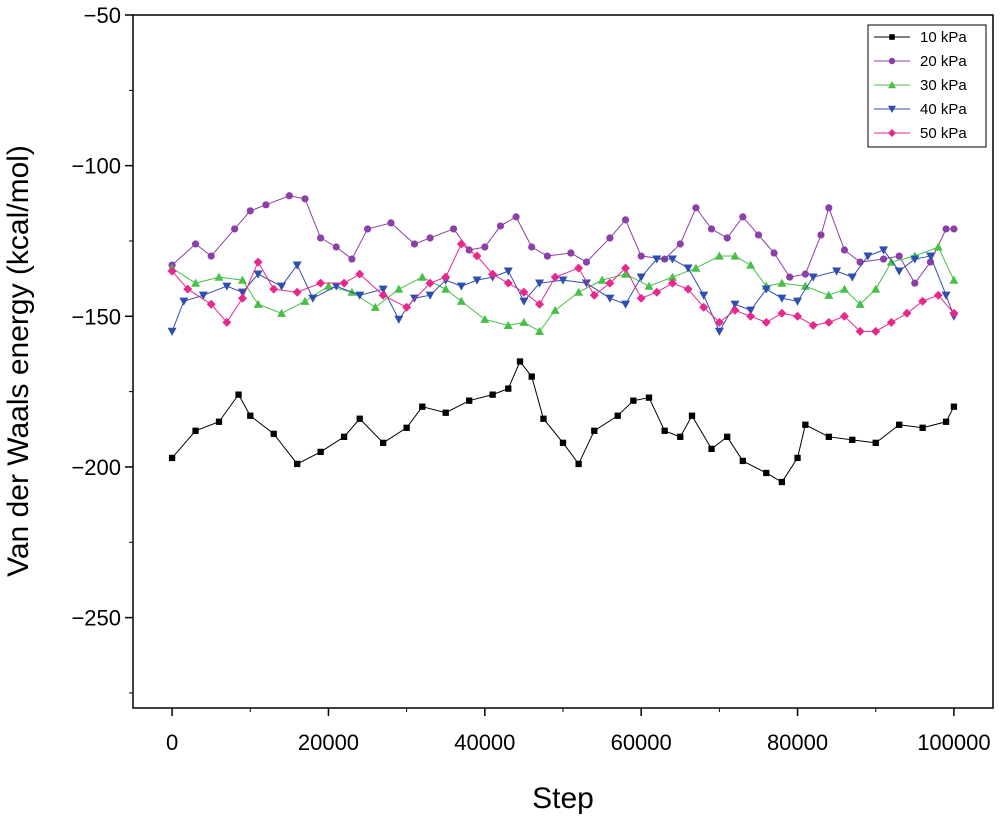 The width and height of the screenshot is (1006, 820). Describe the element at coordinates (892, 133) in the screenshot. I see `legend-marker` at that location.